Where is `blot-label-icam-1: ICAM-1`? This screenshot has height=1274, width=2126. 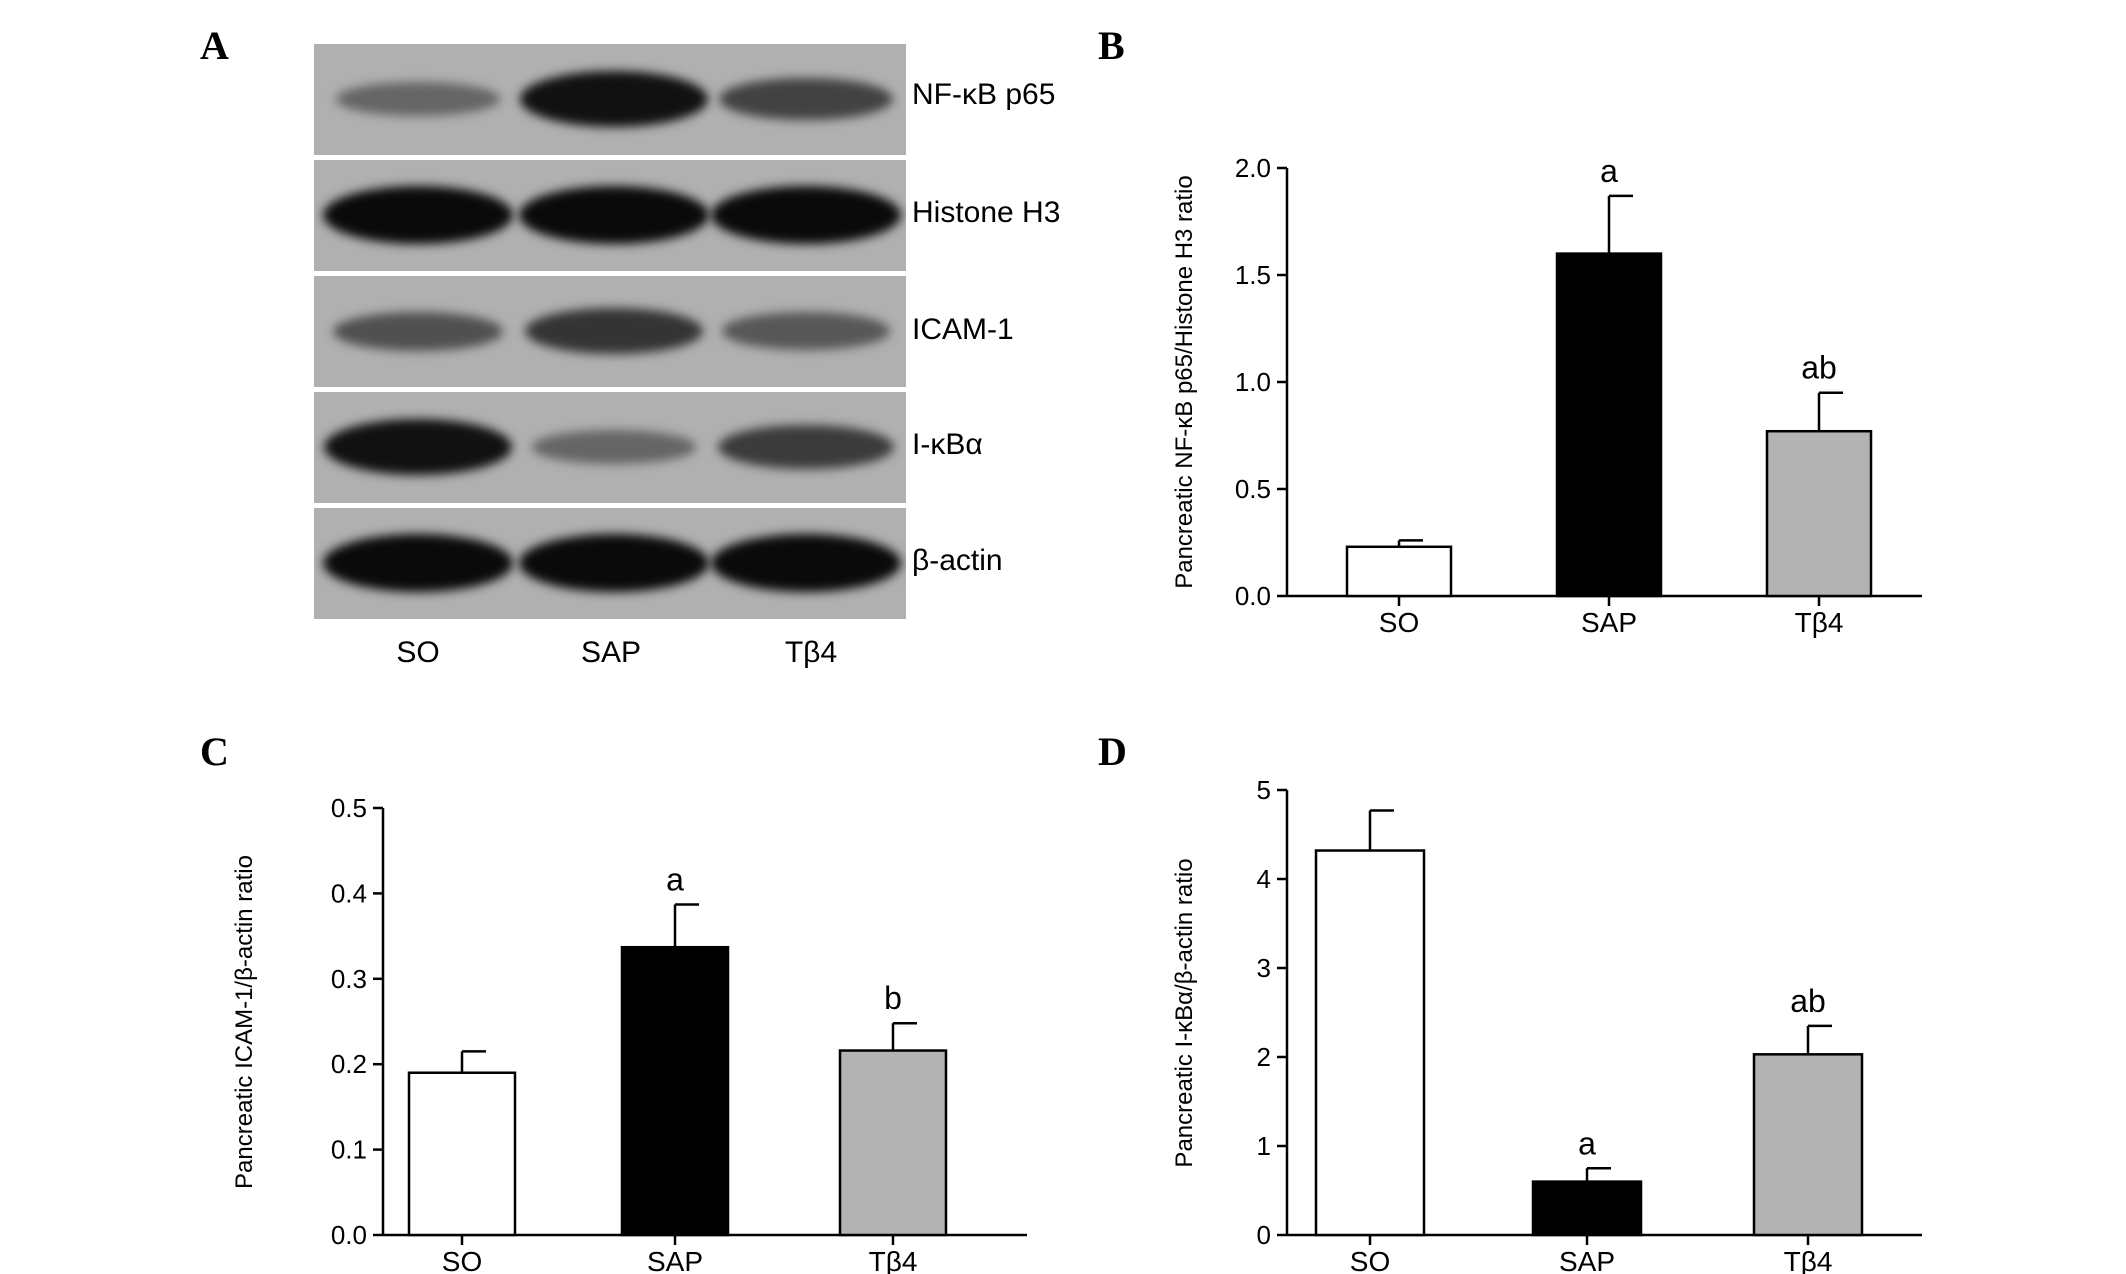 blot-label-icam-1: ICAM-1 is located at coordinates (963, 329).